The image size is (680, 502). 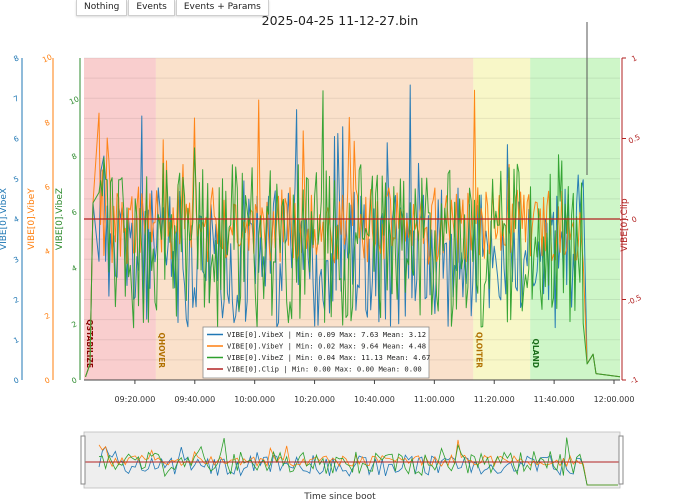 I want to click on x-tick-label: 10:20.000, so click(x=314, y=399).